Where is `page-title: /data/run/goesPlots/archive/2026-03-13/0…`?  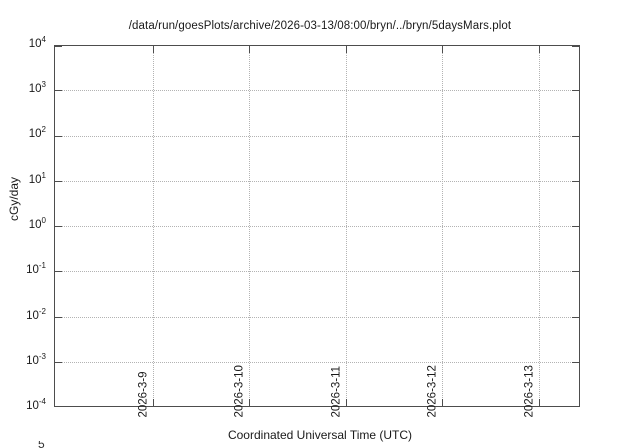
page-title: /data/run/goesPlots/archive/2026-03-13/0… is located at coordinates (320, 26).